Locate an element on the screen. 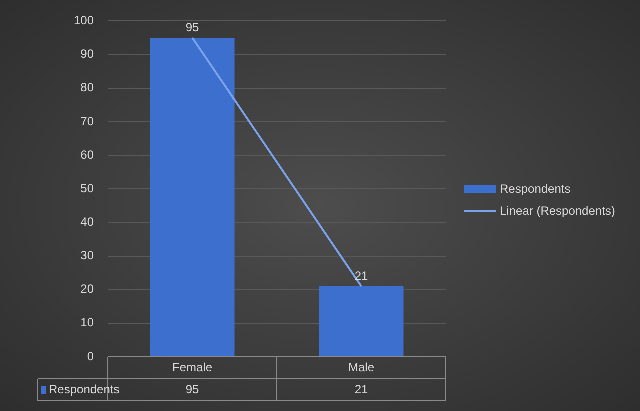 The width and height of the screenshot is (640, 411). y-tick-label: 0 is located at coordinates (90, 356).